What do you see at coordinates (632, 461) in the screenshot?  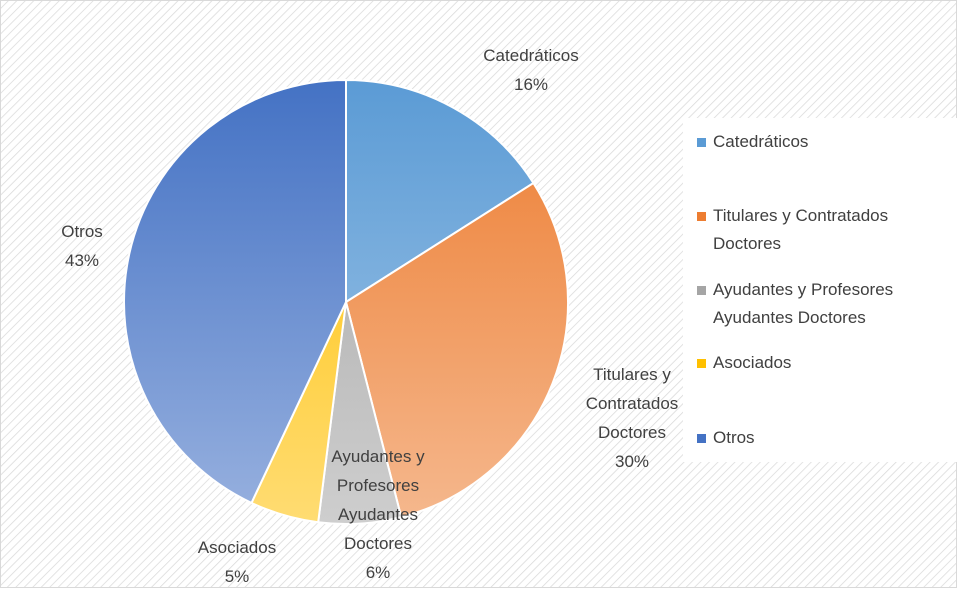 I see `data-label-value: 30%` at bounding box center [632, 461].